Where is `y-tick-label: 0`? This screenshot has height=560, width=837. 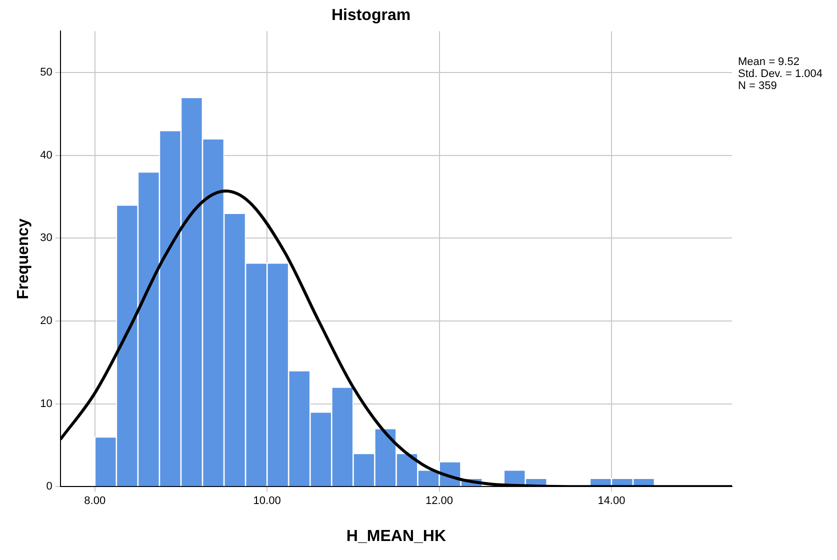
y-tick-label: 0 is located at coordinates (49, 486).